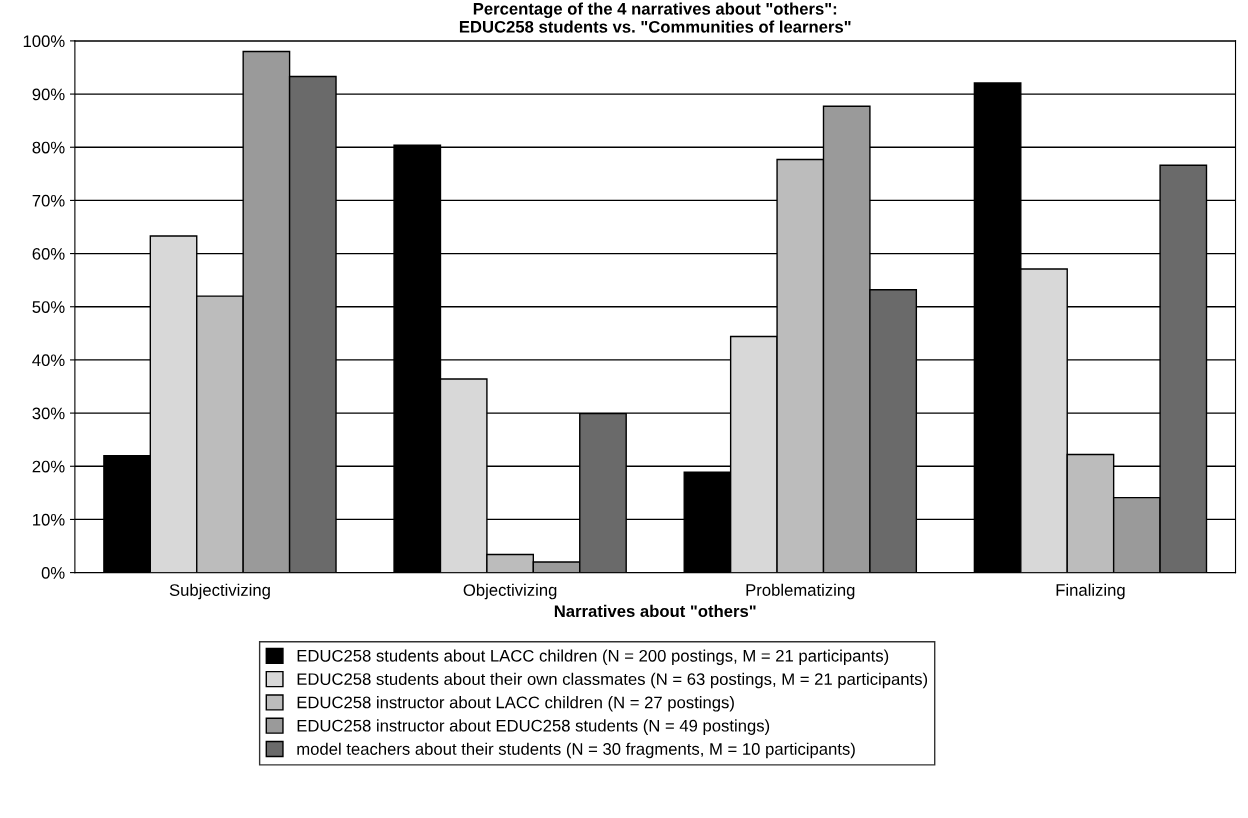 Image resolution: width=1248 pixels, height=818 pixels. I want to click on y-tick-label: 20%, so click(48, 466).